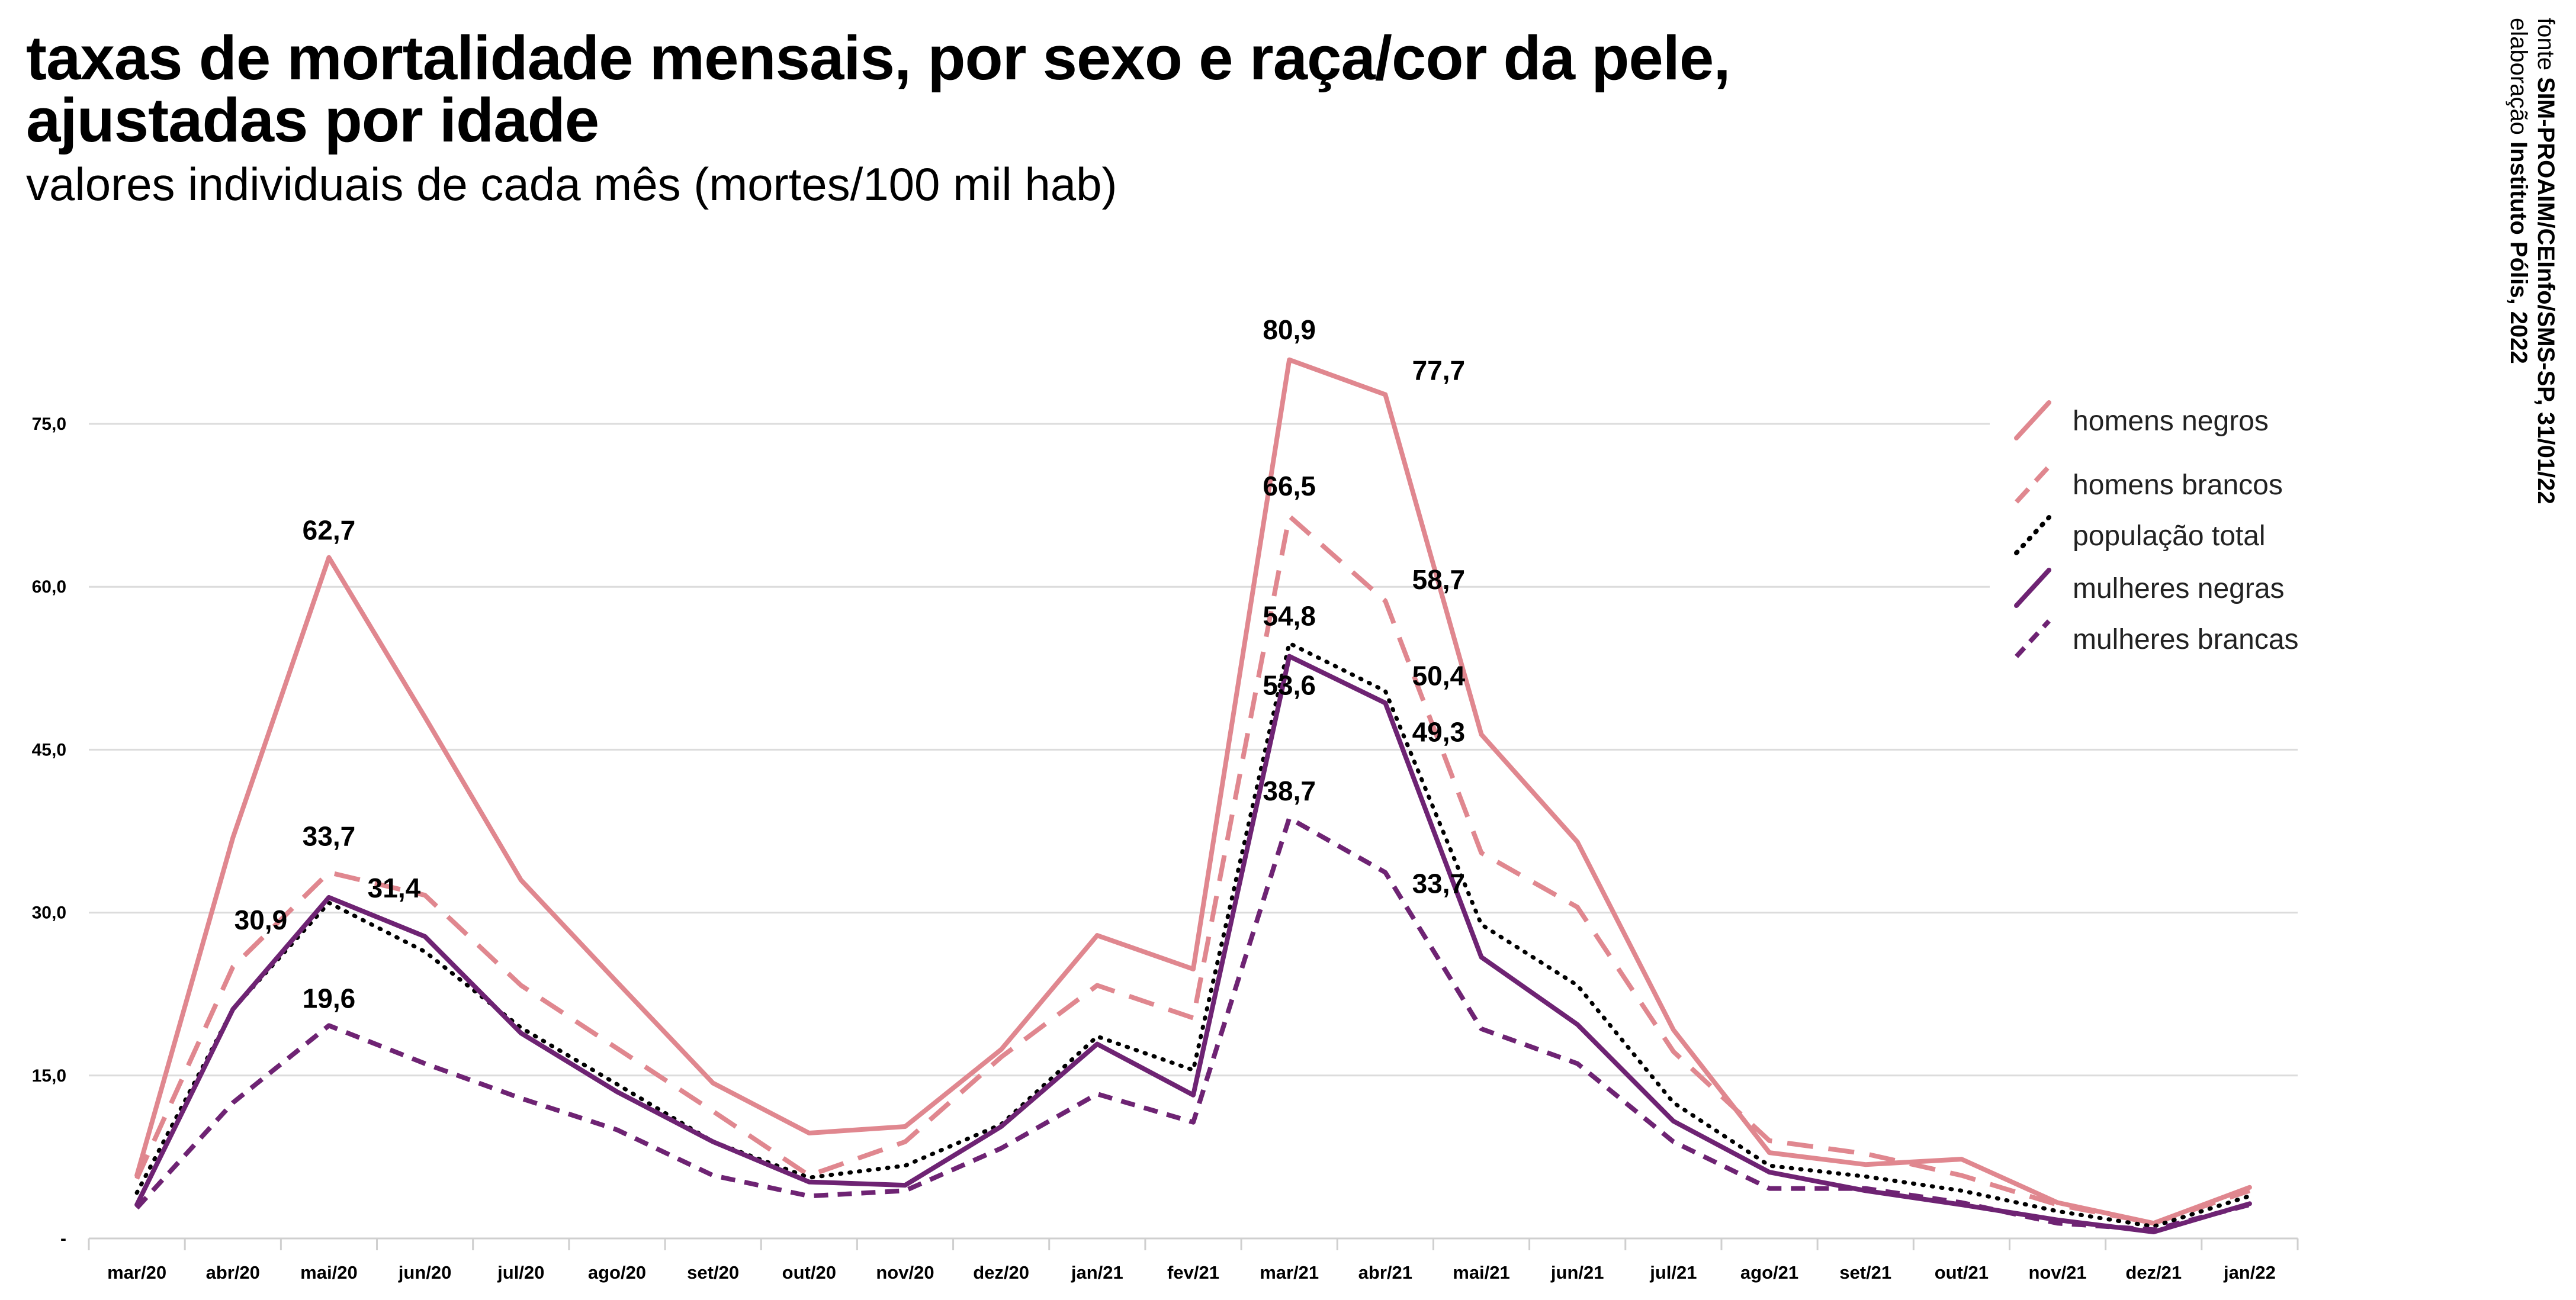 The width and height of the screenshot is (2576, 1300). Describe the element at coordinates (2057, 1273) in the screenshot. I see `x-tick-label: nov/21` at that location.